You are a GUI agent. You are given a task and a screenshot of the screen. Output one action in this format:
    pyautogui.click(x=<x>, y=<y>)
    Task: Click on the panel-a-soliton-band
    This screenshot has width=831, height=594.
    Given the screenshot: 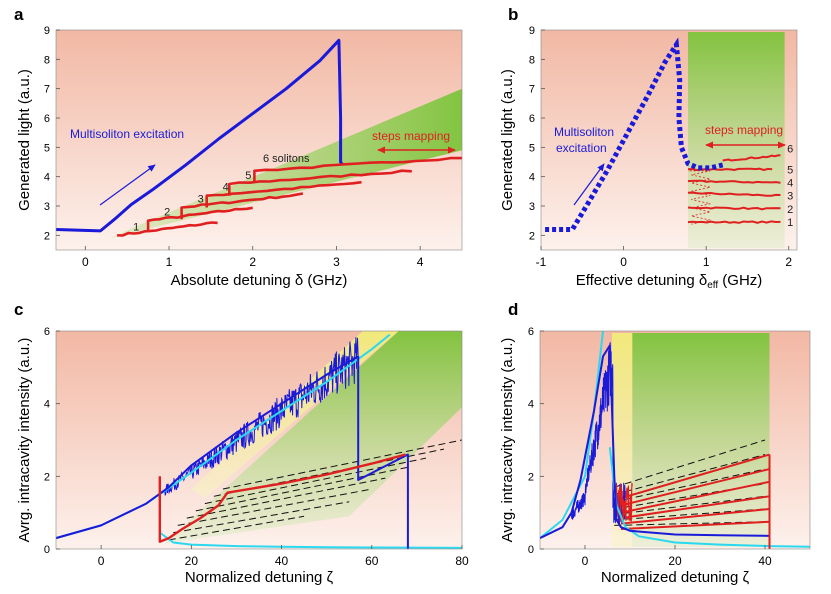 What is the action you would take?
    pyautogui.click(x=286, y=163)
    